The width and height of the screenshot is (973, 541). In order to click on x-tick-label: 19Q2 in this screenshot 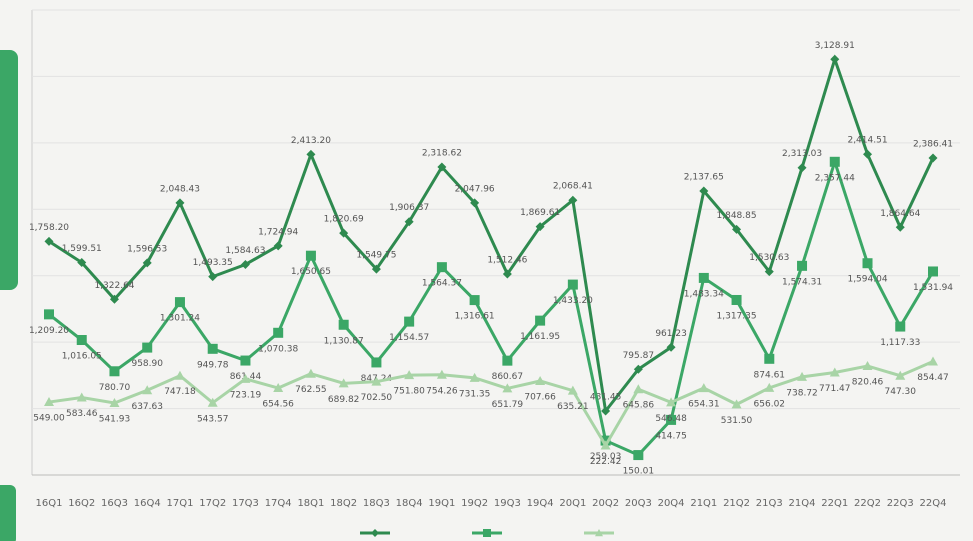, I will do `click(474, 503)`.